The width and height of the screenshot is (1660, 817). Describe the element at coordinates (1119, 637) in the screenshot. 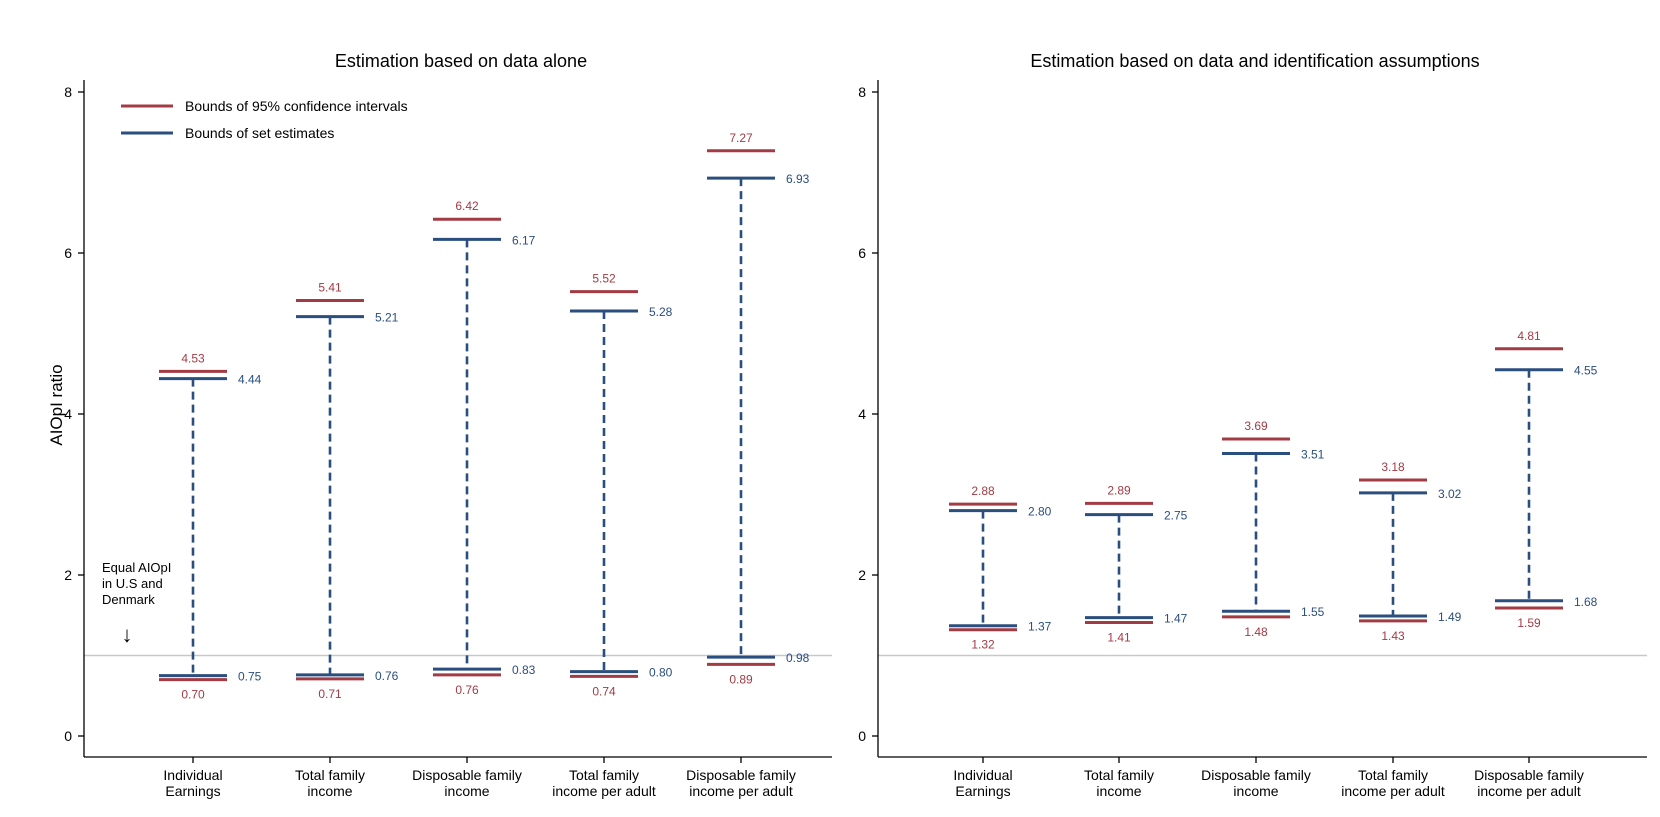

I see `ci-lower-label: 1.41` at that location.